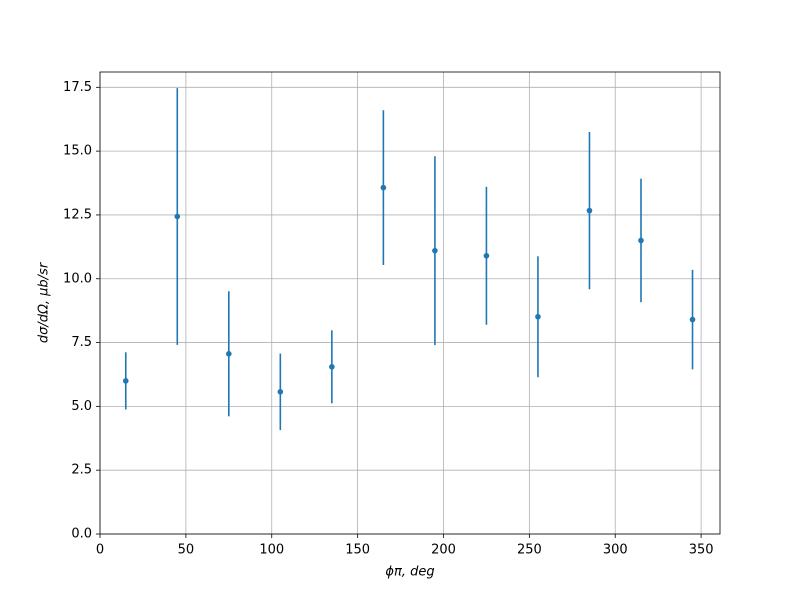  What do you see at coordinates (77, 151) in the screenshot?
I see `y-tick-label: 15.0` at bounding box center [77, 151].